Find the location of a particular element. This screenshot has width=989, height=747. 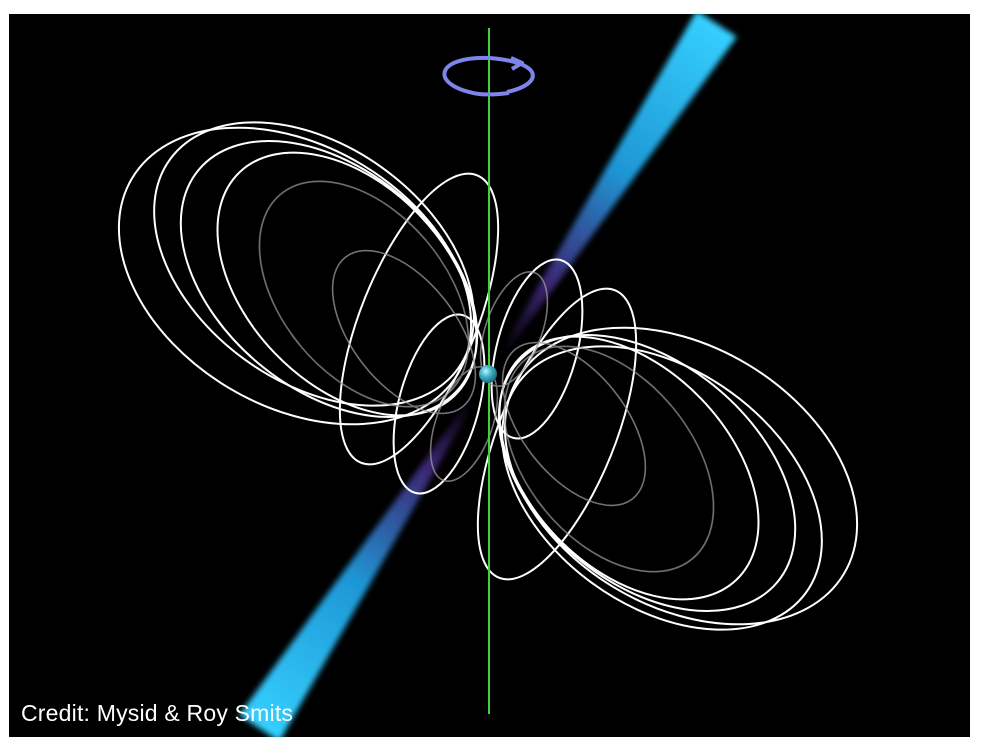

beam-lower is located at coordinates (357, 568).